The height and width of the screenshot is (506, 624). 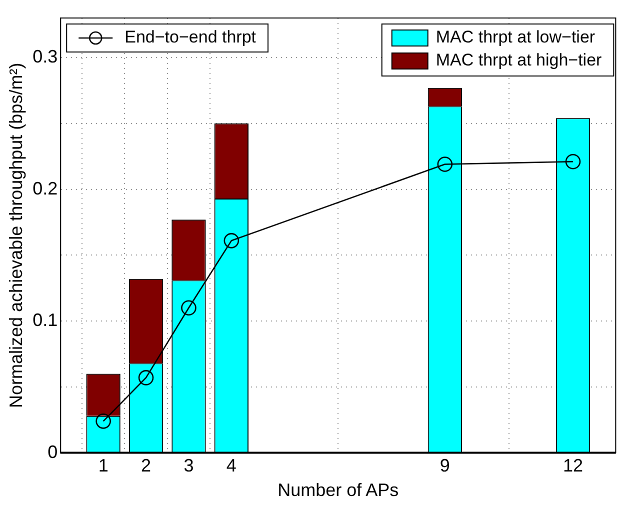 I want to click on x-tick-label: 2, so click(x=146, y=466).